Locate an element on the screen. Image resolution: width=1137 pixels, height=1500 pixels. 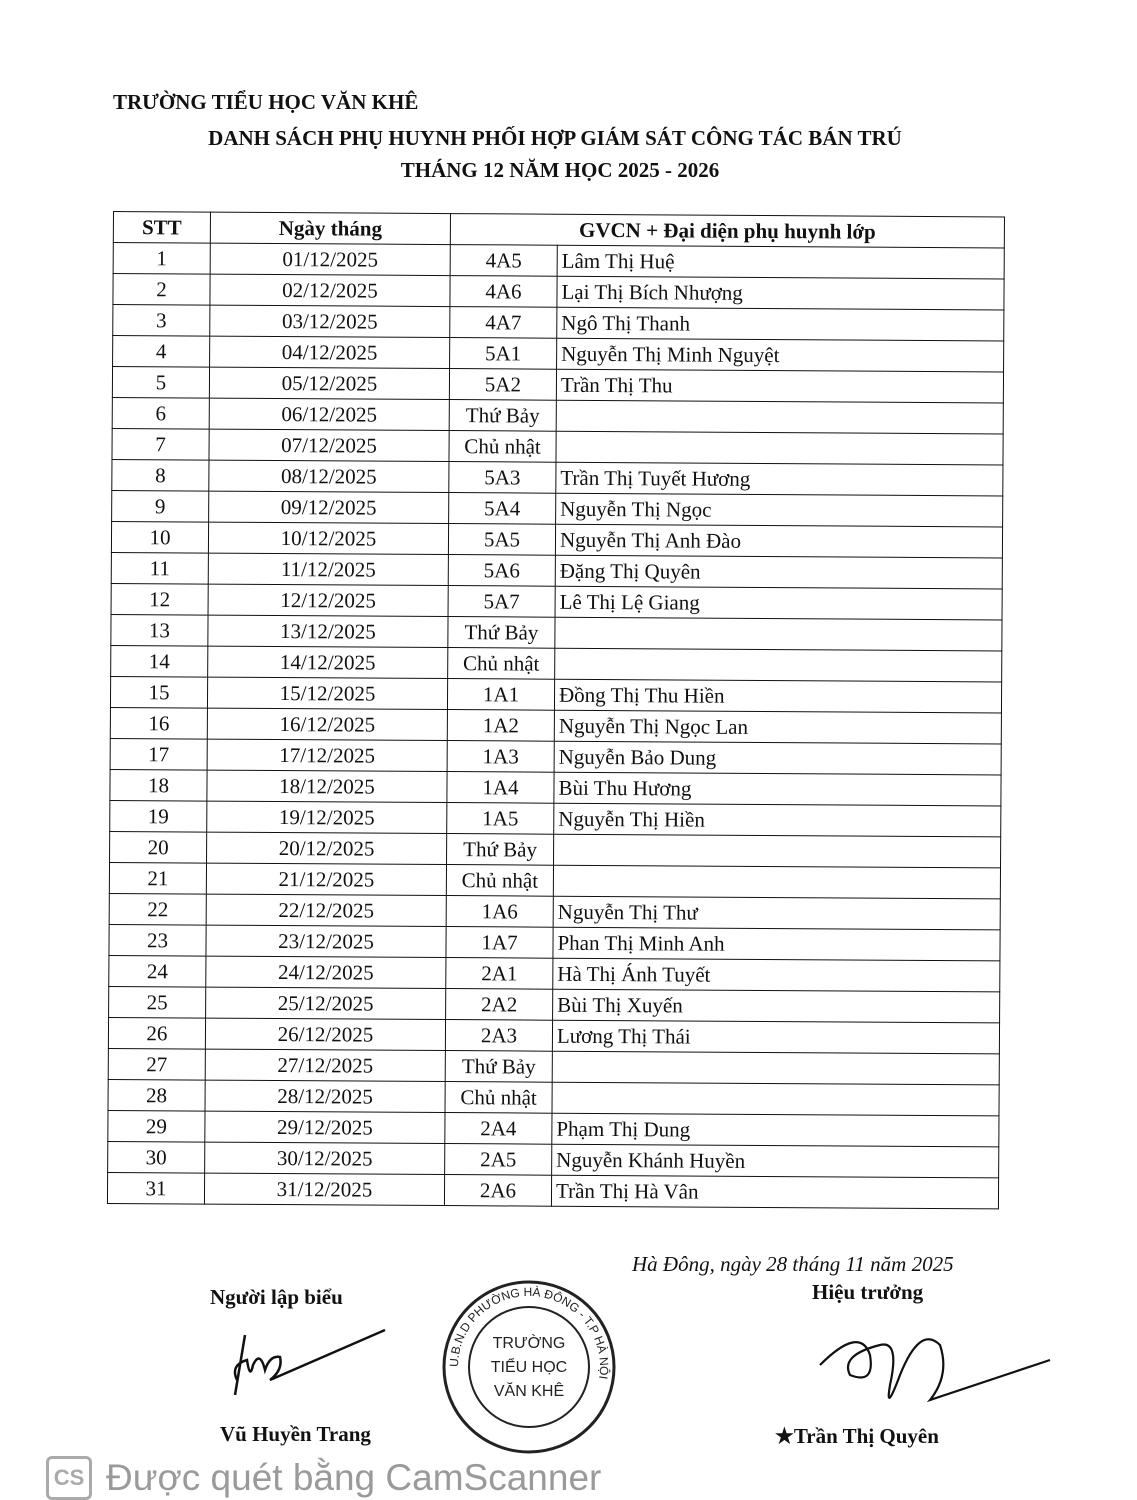
row-representative: Hà Thị Ánh Tuyết is located at coordinates (776, 975).